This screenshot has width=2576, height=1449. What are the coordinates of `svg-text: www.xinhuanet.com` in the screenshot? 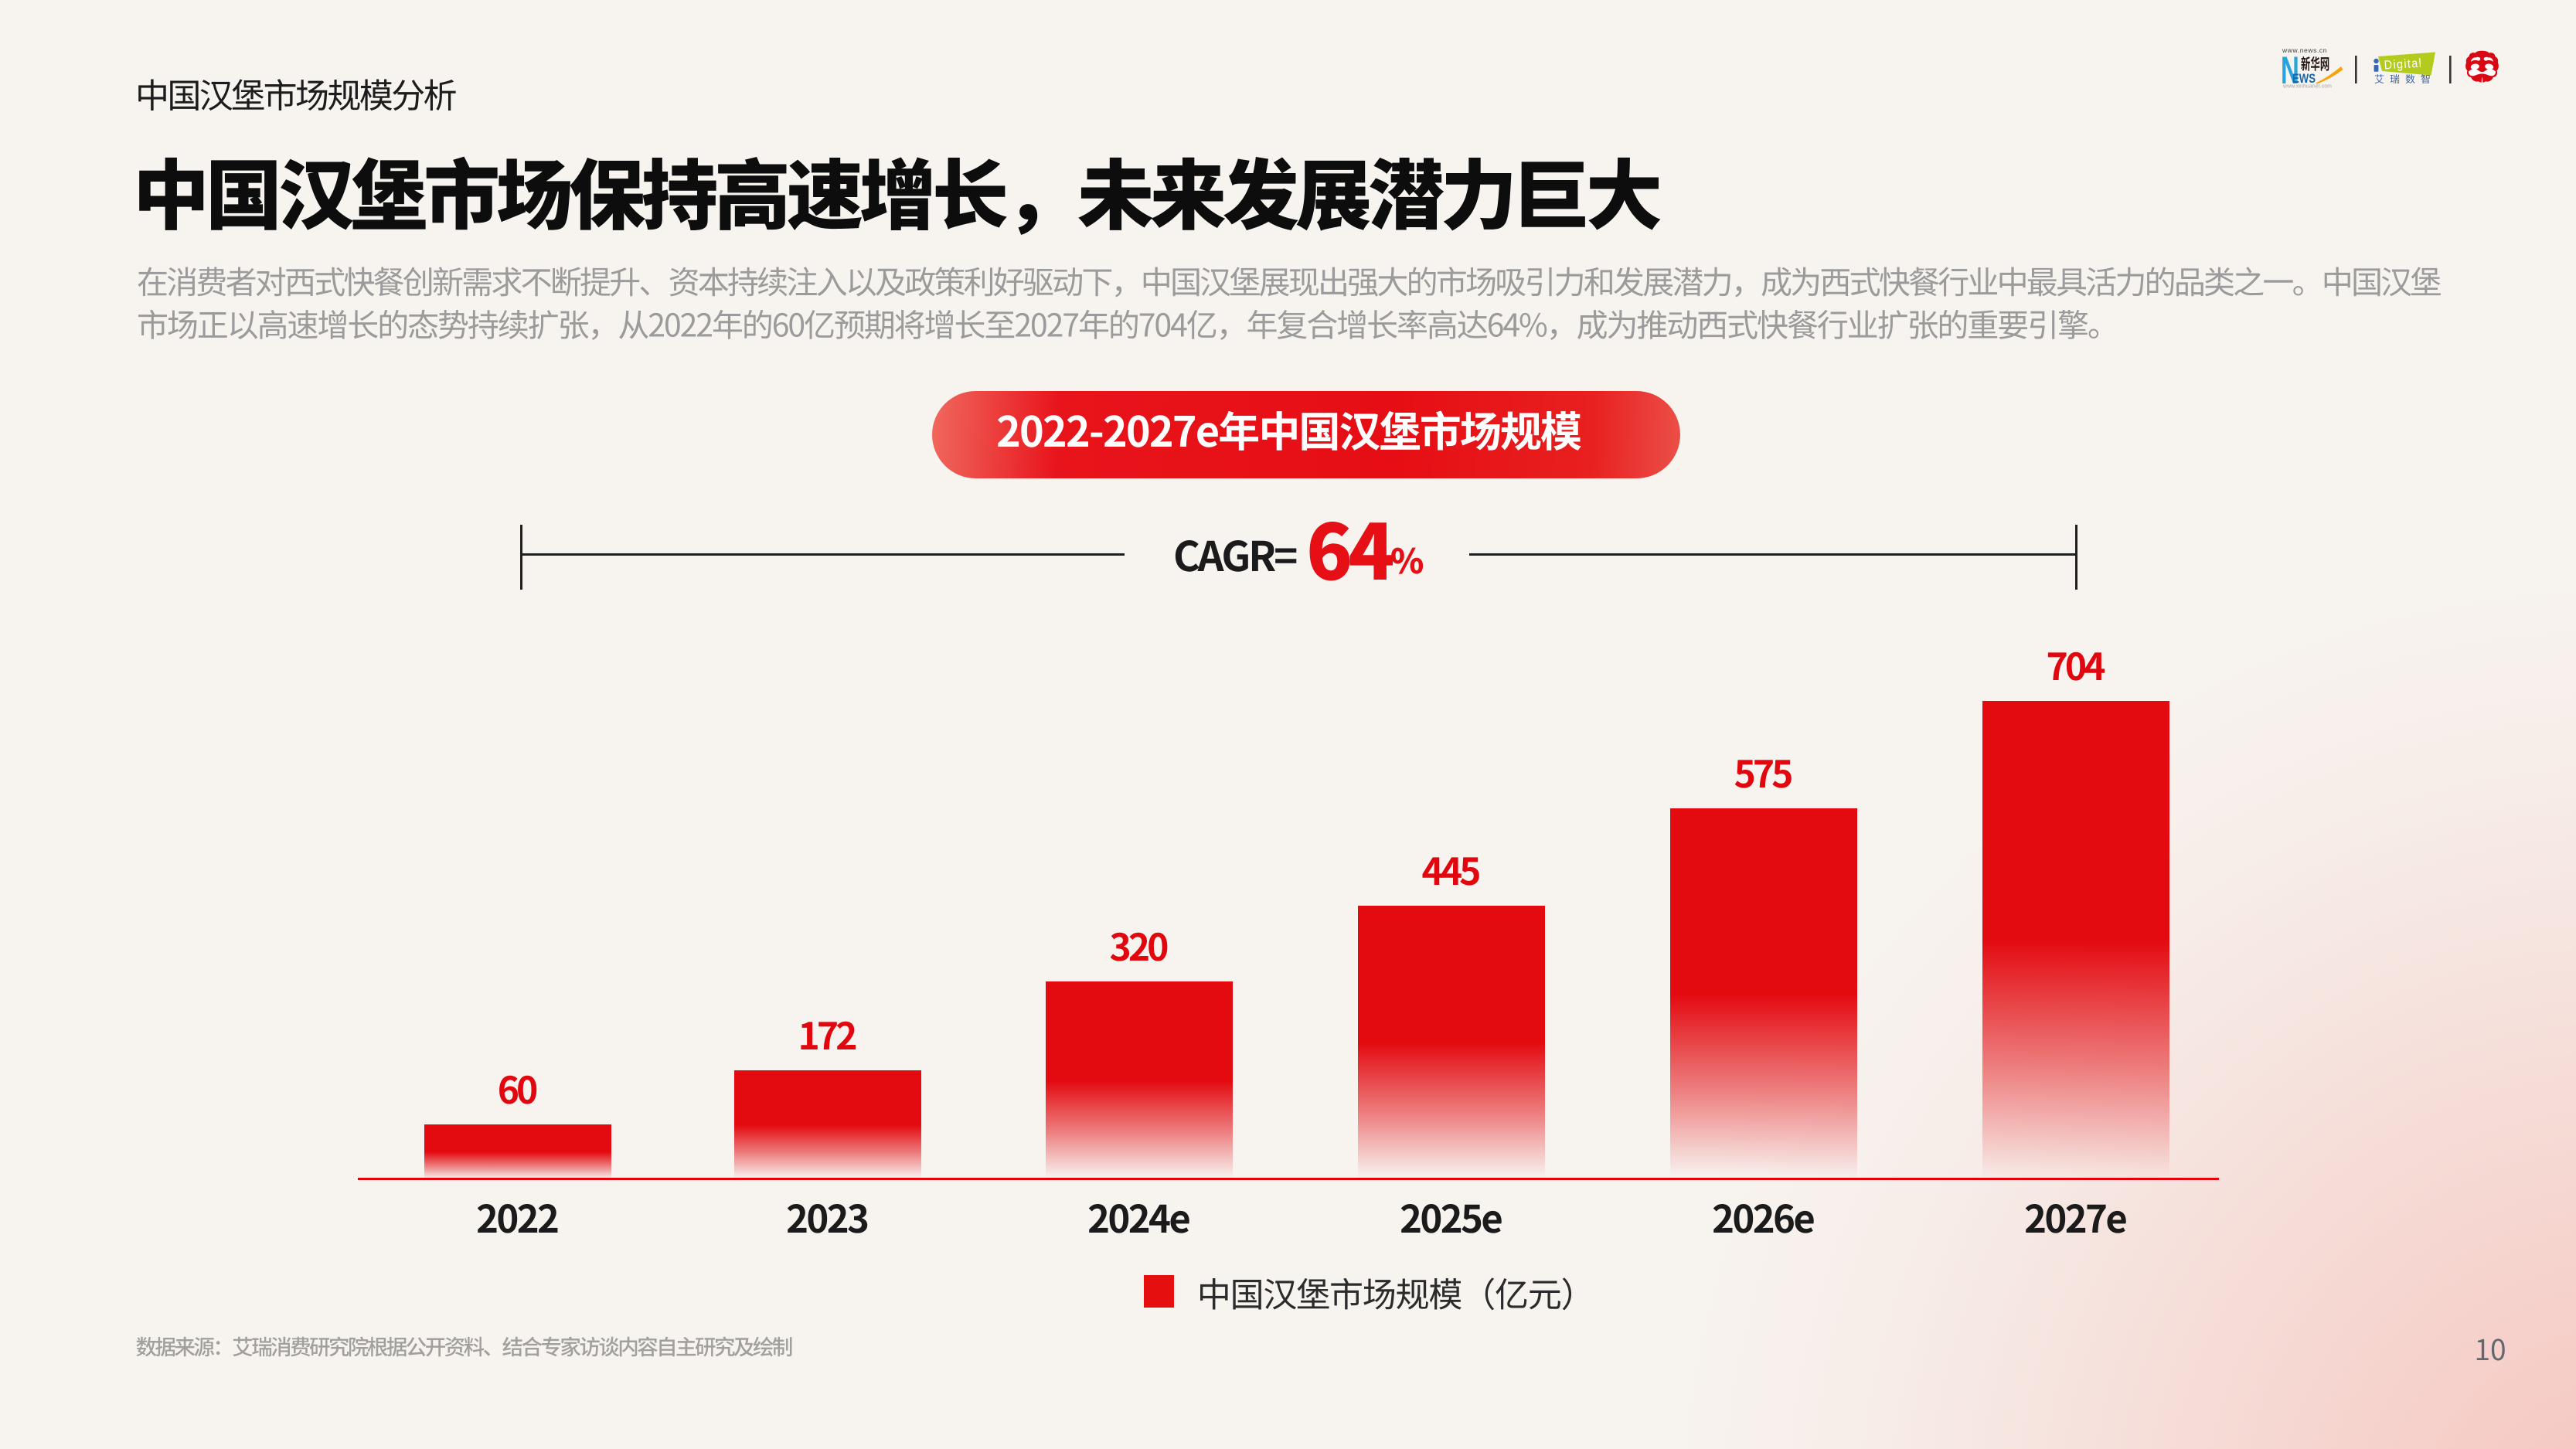 It's located at (2307, 87).